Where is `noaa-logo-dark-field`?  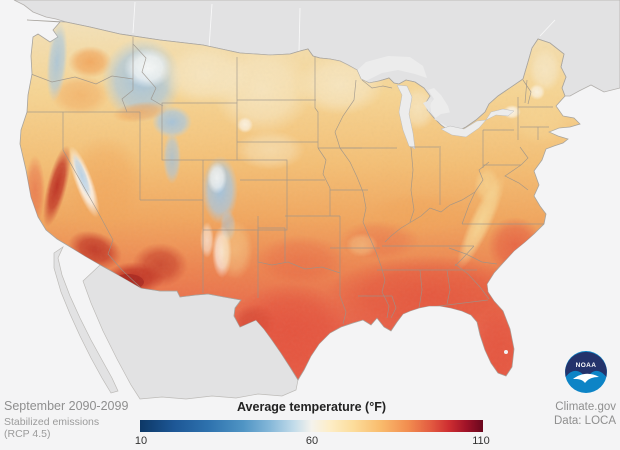 noaa-logo-dark-field is located at coordinates (586, 365).